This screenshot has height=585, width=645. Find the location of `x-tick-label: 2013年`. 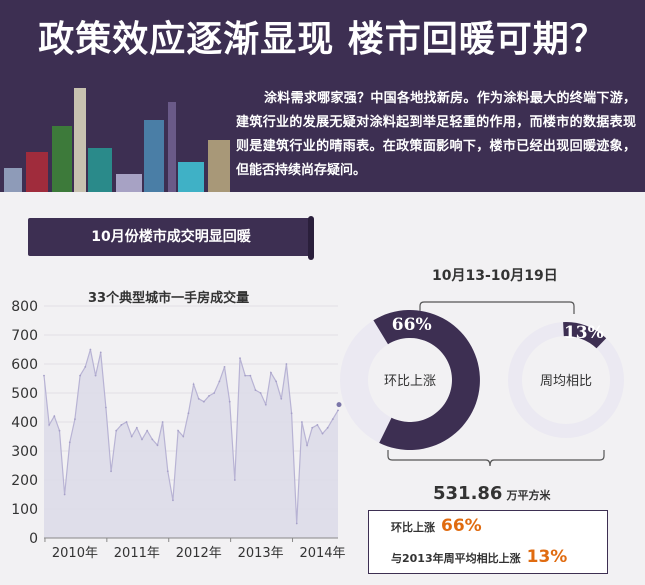

x-tick-label: 2013年 is located at coordinates (261, 553).